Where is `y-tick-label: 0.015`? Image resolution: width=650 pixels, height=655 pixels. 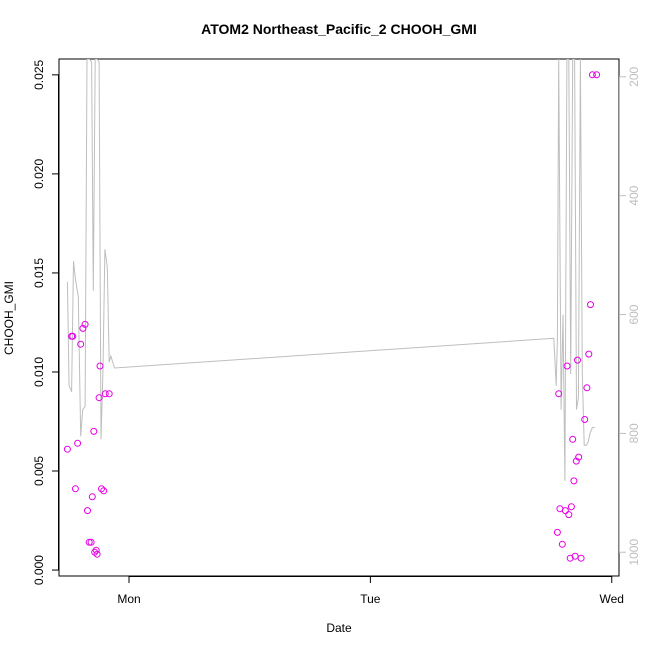 y-tick-label: 0.015 is located at coordinates (39, 273).